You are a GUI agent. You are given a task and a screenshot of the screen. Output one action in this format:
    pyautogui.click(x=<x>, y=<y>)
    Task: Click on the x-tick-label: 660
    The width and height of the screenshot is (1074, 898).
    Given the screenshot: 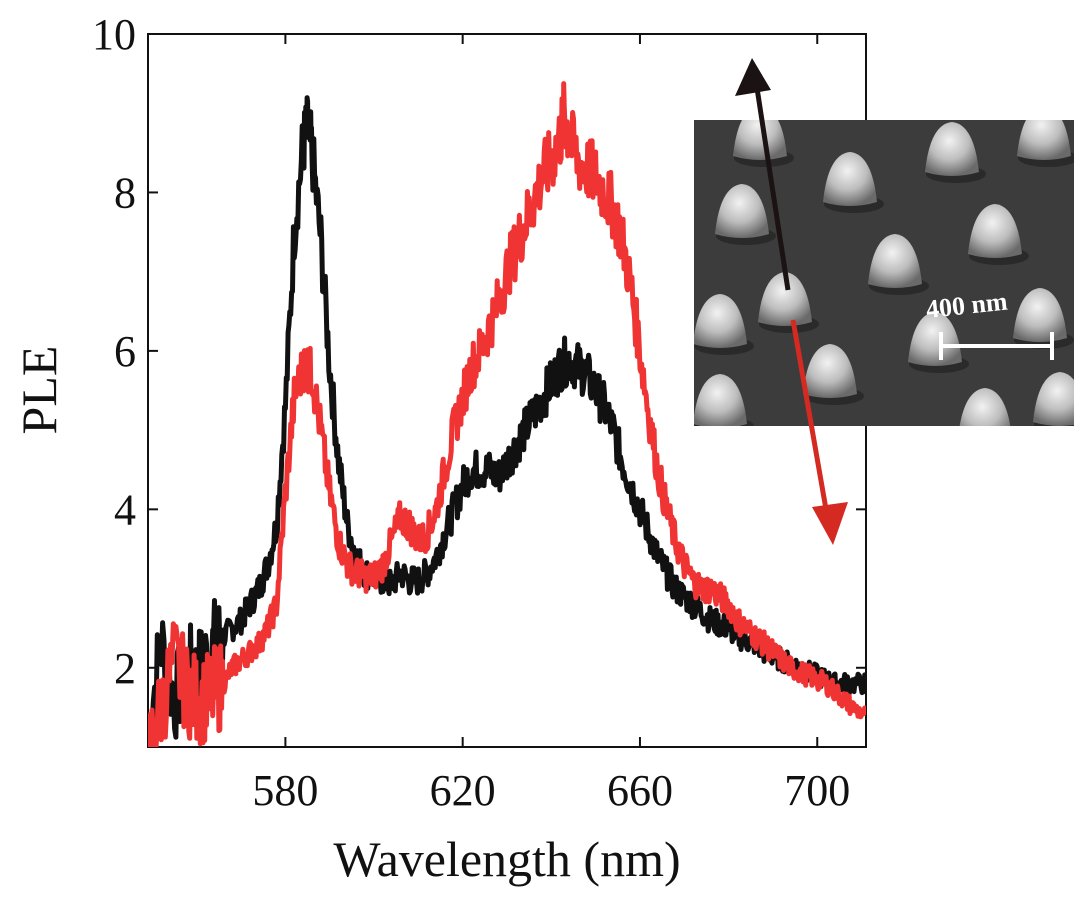 What is the action you would take?
    pyautogui.click(x=640, y=790)
    